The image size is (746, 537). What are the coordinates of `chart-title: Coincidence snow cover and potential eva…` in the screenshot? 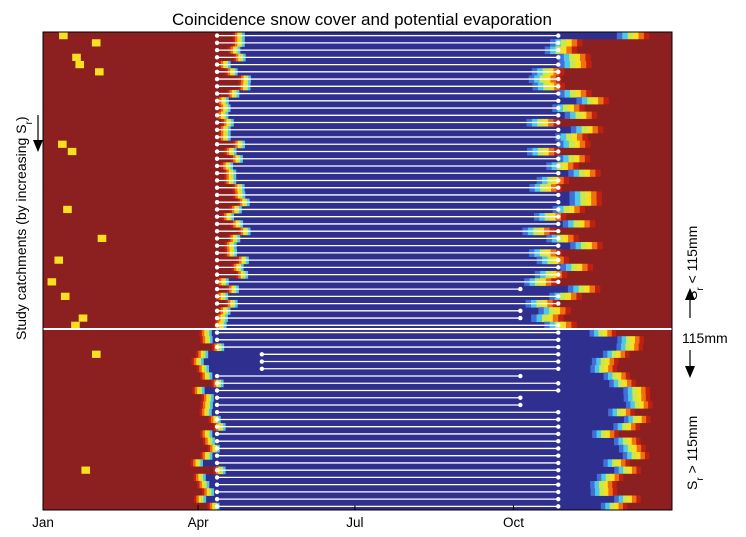 It's located at (362, 19).